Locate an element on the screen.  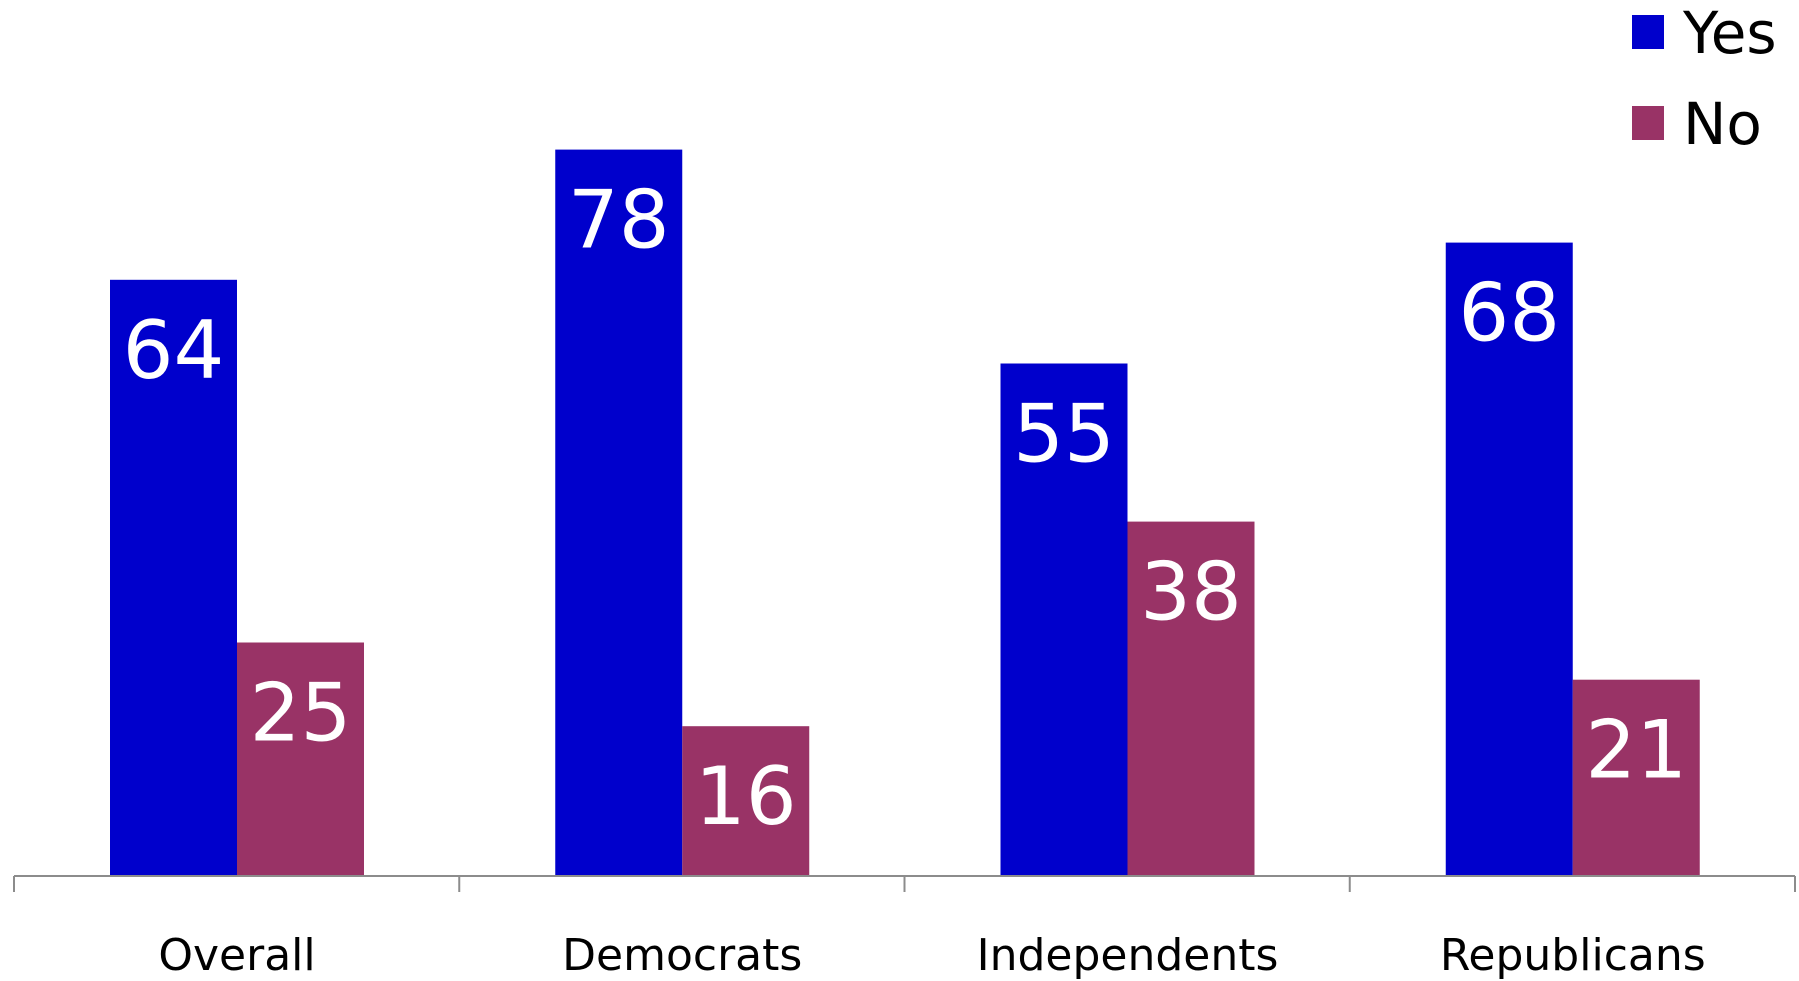
data-label-overall-yes: 64 is located at coordinates (174, 350).